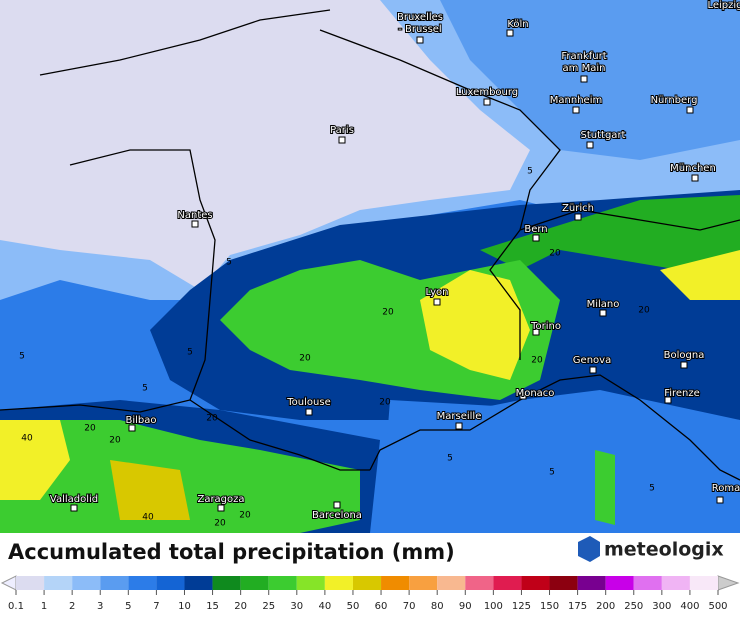  What do you see at coordinates (693, 168) in the screenshot?
I see `city-label: München` at bounding box center [693, 168].